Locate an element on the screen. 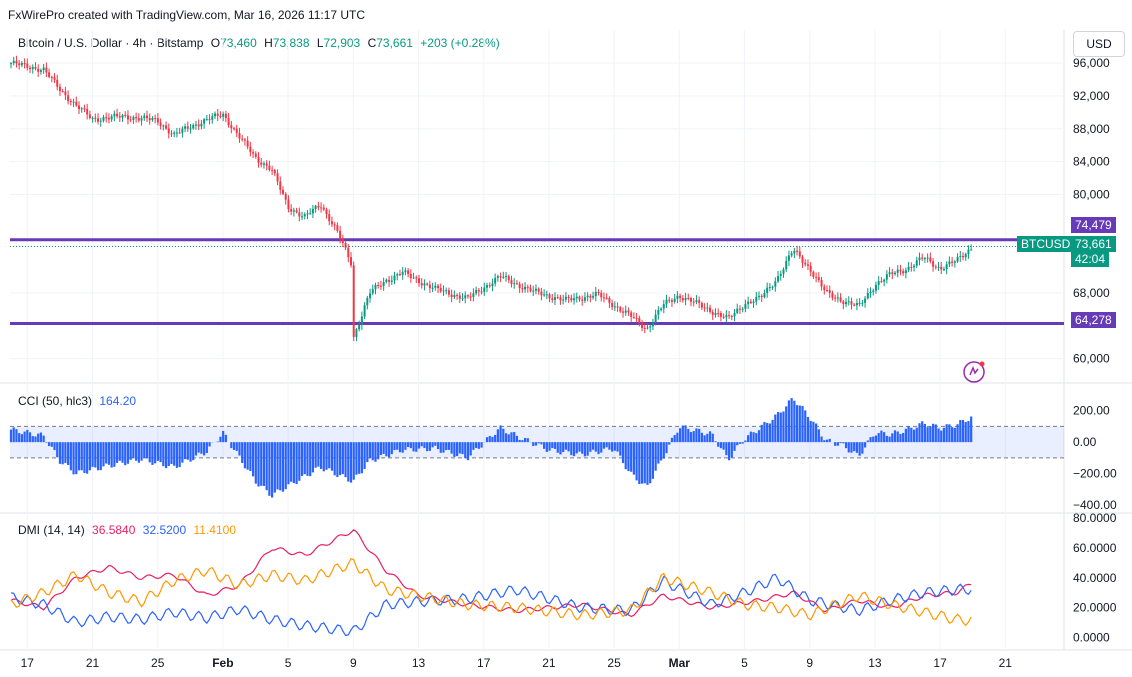 This screenshot has width=1132, height=677. dmi-tick-label: 40.0000 is located at coordinates (1095, 578).